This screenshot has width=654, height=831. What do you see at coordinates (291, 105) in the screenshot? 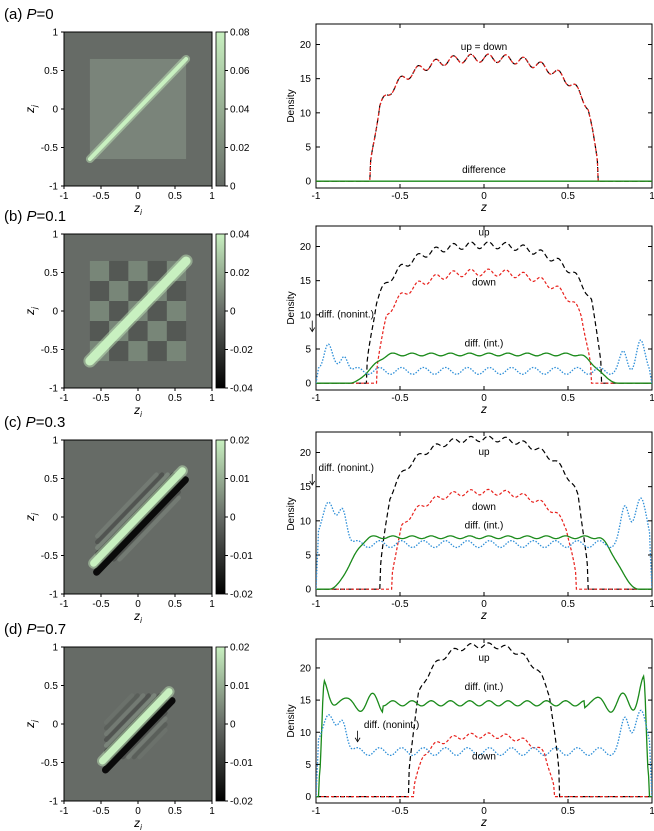
I see `y-axis-label: Density` at bounding box center [291, 105].